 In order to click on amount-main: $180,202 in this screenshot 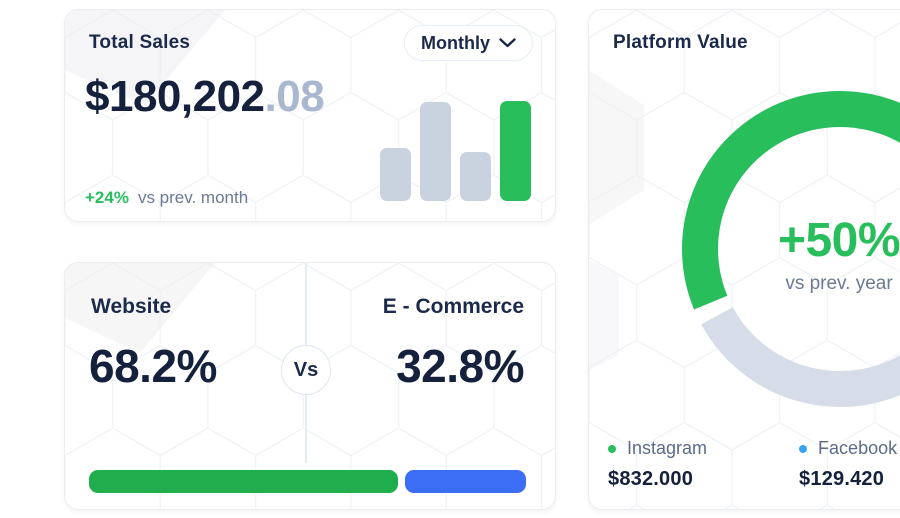, I will do `click(175, 96)`.